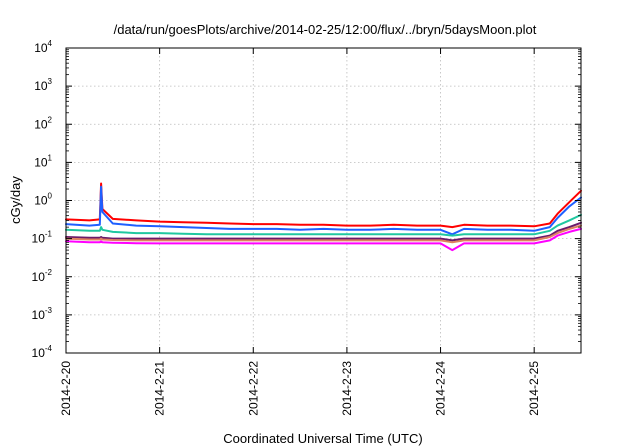 The image size is (640, 448). I want to click on x-axis-label: Coordinated Universal Time (UTC), so click(322, 438).